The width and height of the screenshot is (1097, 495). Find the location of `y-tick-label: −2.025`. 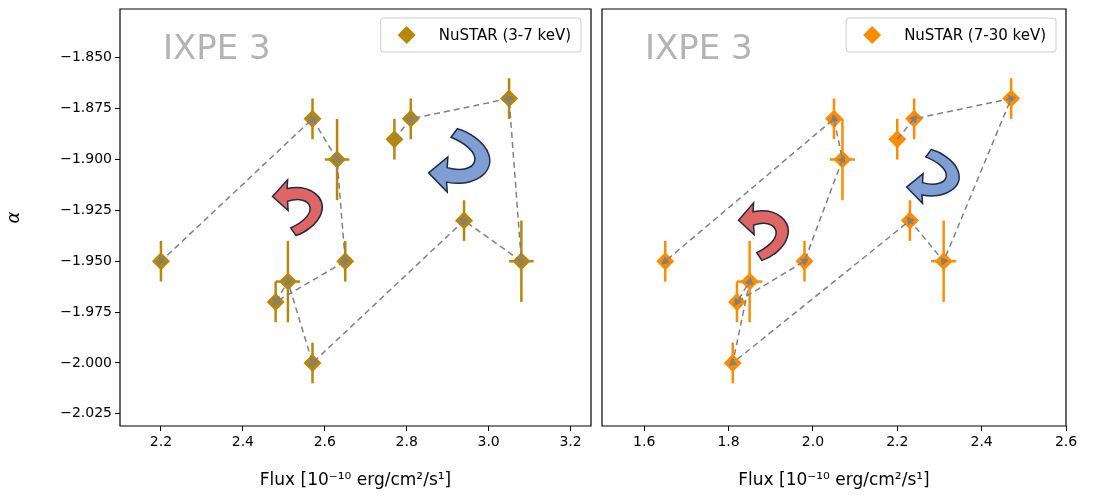

y-tick-label: −2.025 is located at coordinates (86, 412).